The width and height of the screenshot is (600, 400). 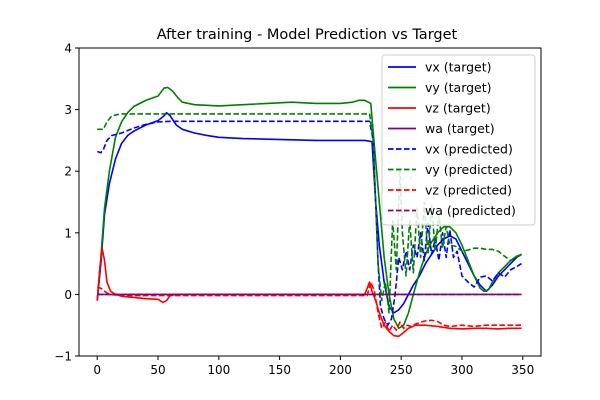 I want to click on y-axis: −1 0 1 2 3 4, so click(x=66, y=203).